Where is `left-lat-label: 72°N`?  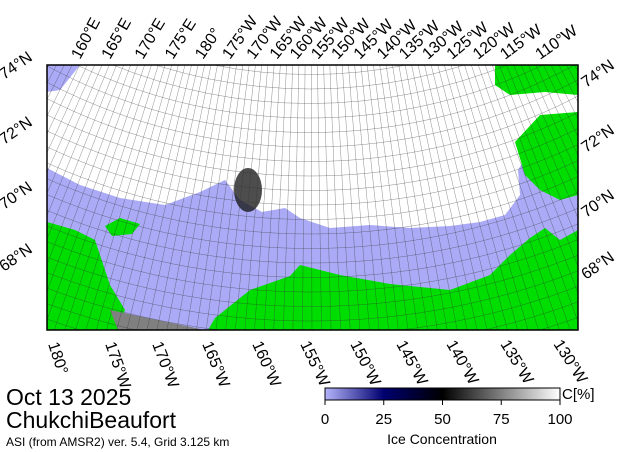 left-lat-label: 72°N is located at coordinates (18, 131).